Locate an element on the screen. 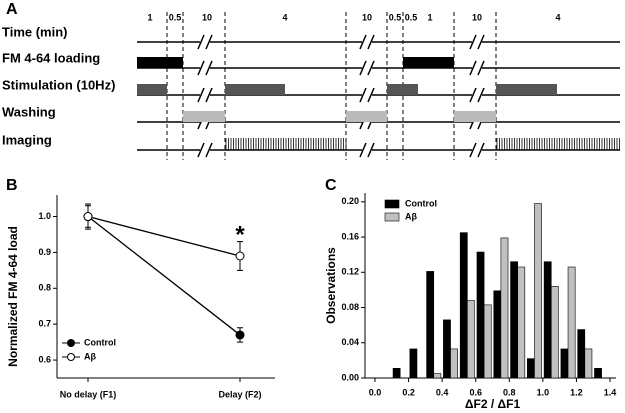 The width and height of the screenshot is (625, 413). y-tick-label: 0.9 is located at coordinates (44, 252).